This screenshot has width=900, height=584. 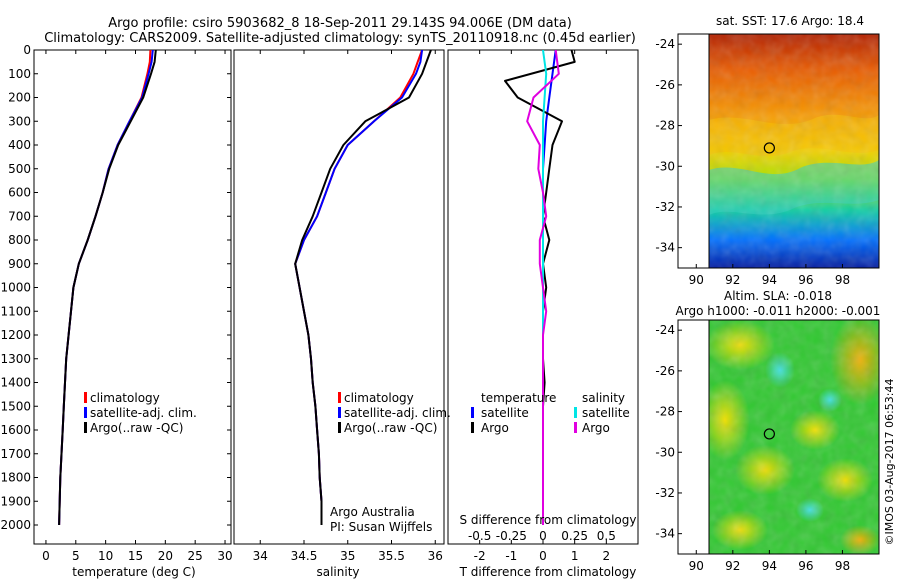 What do you see at coordinates (15, 383) in the screenshot?
I see `y-tick-label: 1400` at bounding box center [15, 383].